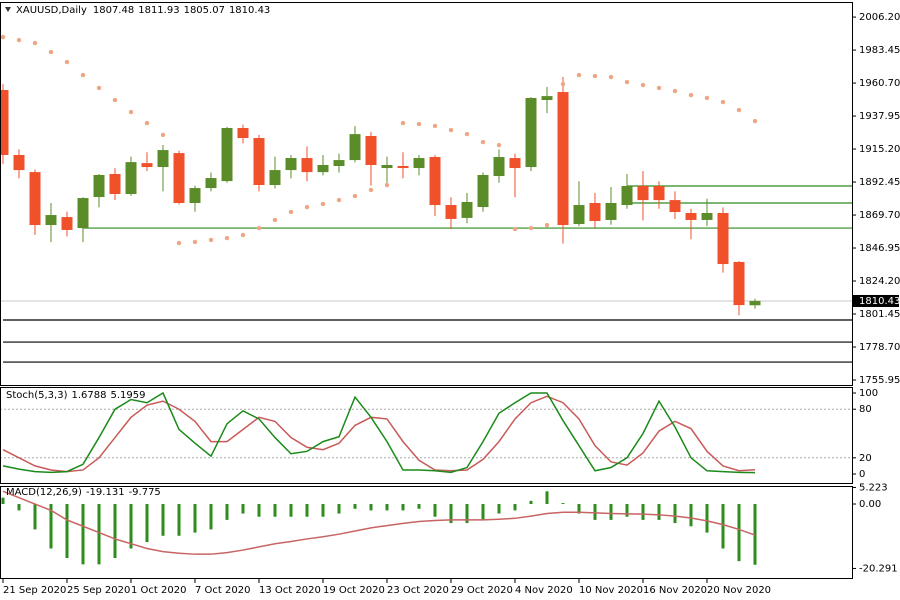 This screenshot has height=600, width=900. I want to click on macd-title: MACD(12,26,9), so click(44, 492).